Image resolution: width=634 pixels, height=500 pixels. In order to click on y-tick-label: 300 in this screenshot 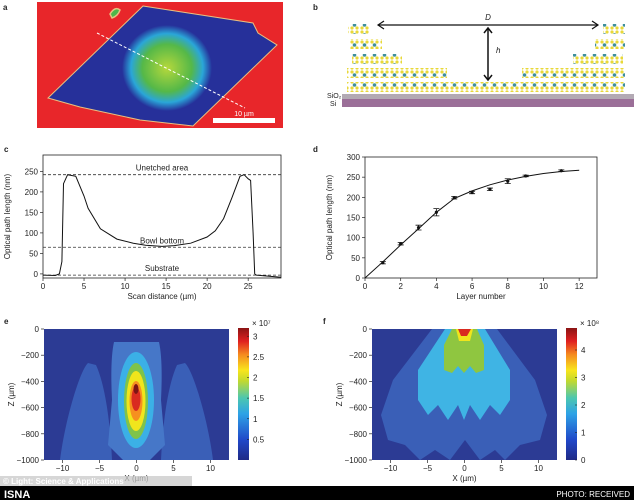, I will do `click(354, 157)`.